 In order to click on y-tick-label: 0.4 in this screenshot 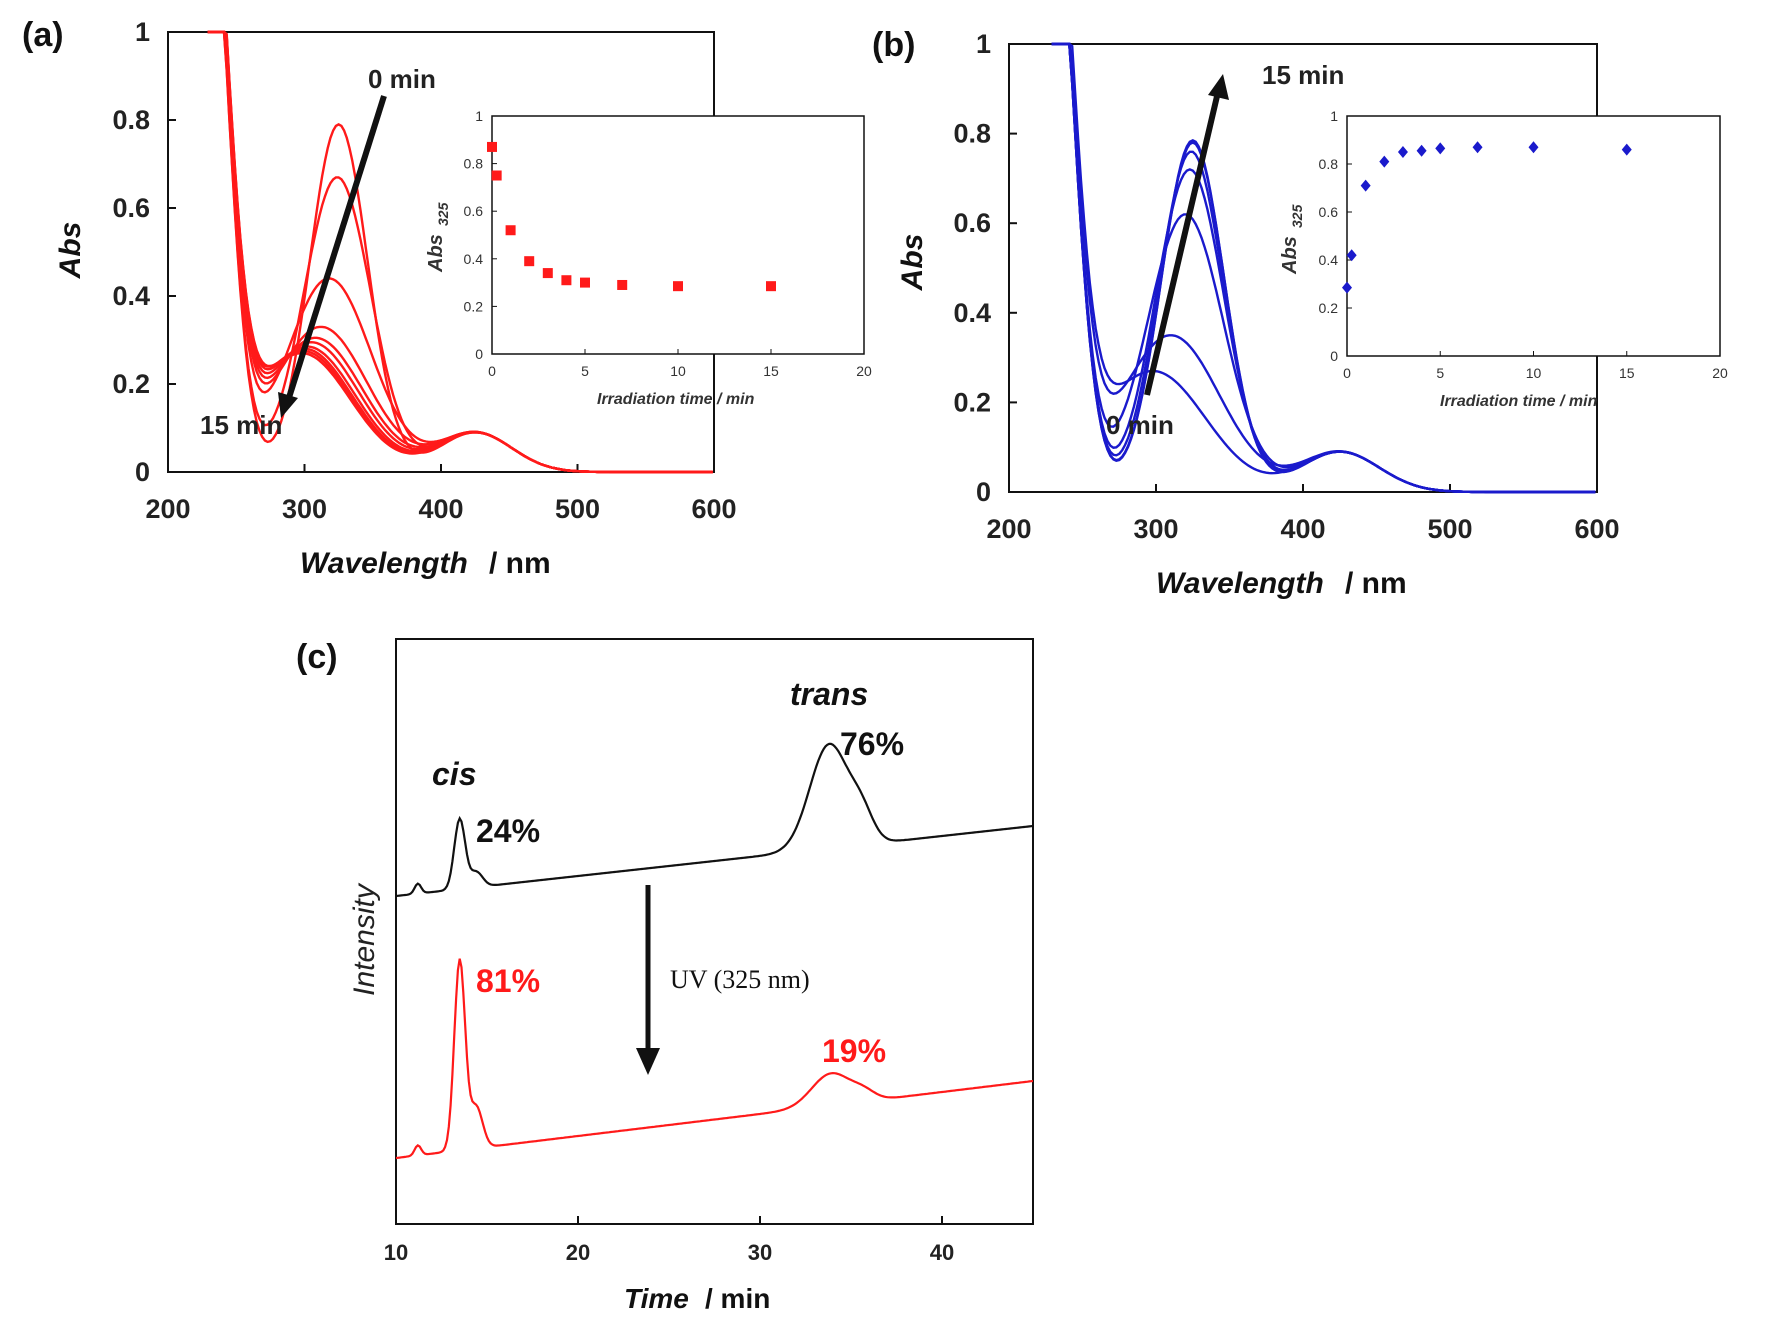, I will do `click(972, 313)`.